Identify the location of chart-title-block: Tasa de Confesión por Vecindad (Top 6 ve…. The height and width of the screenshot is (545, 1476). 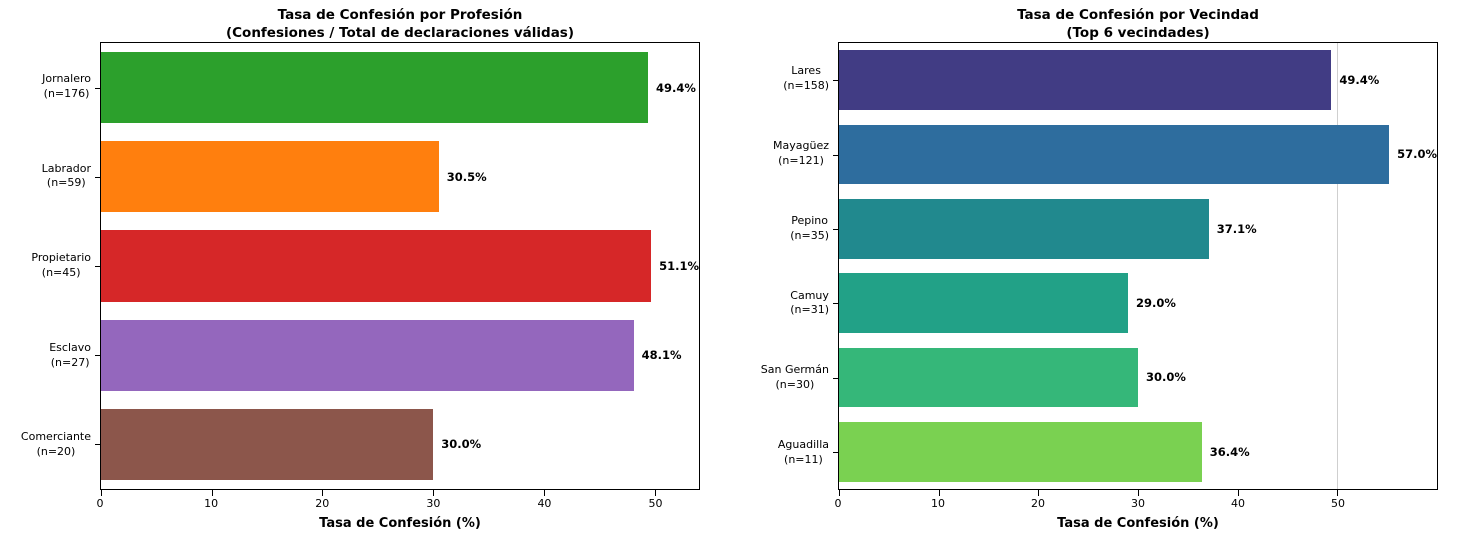
(1138, 24).